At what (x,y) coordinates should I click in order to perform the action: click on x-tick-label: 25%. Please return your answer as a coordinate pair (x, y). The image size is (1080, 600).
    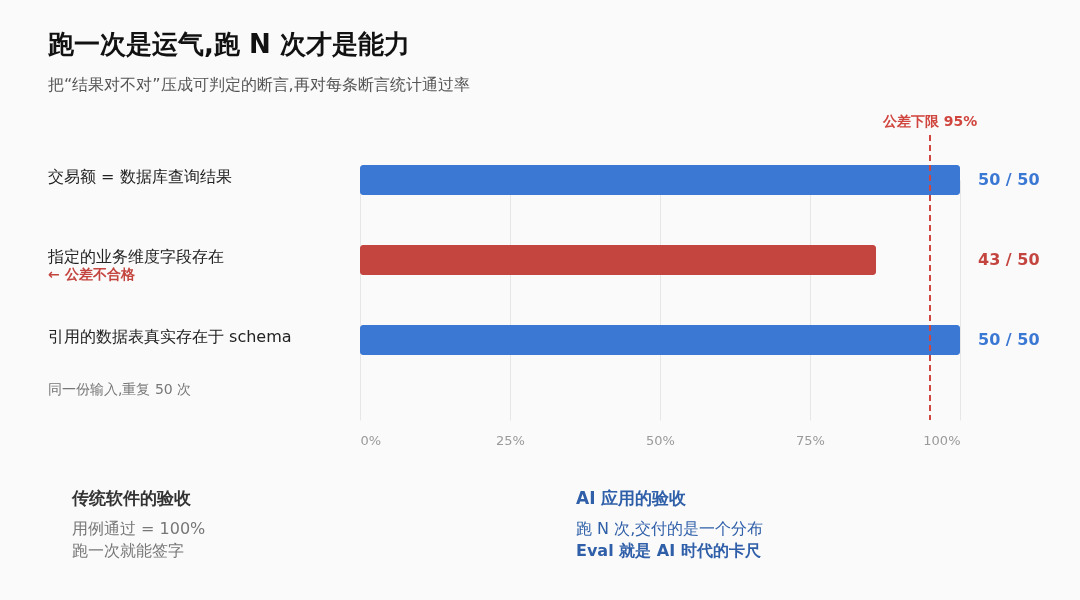
    Looking at the image, I should click on (510, 440).